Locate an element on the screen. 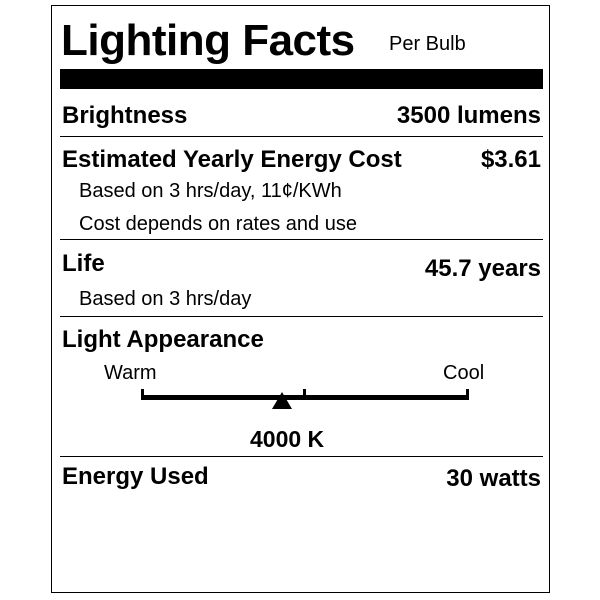  life-note: Based on 3 hrs/day is located at coordinates (165, 299).